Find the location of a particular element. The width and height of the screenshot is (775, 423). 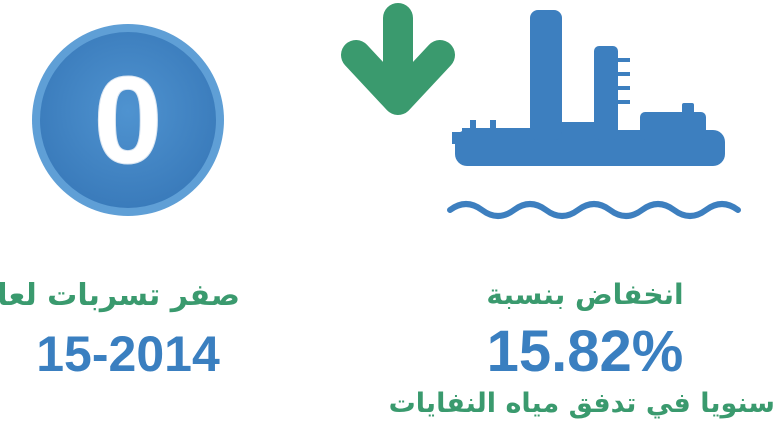

badge-text: 0 is located at coordinates (128, 121).